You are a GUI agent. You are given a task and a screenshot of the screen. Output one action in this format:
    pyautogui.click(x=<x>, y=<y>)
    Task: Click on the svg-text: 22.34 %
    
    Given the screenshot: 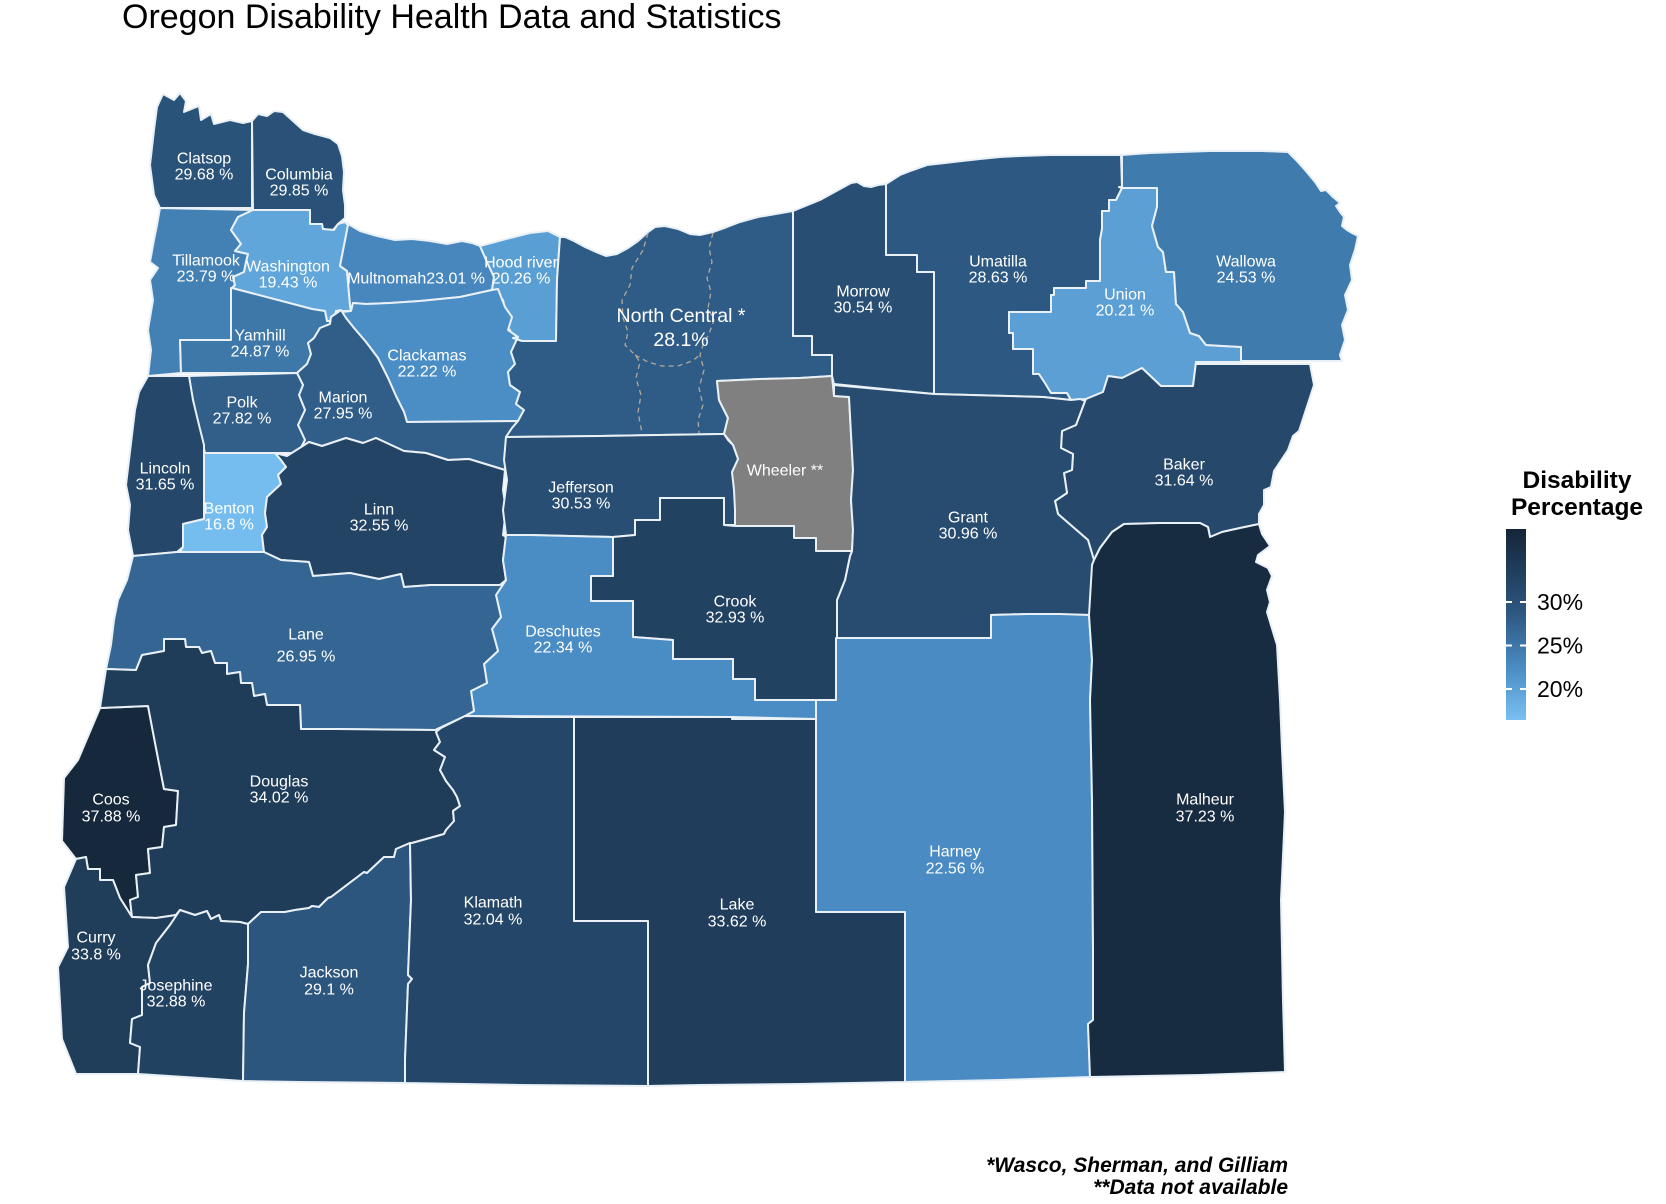 What is the action you would take?
    pyautogui.click(x=563, y=648)
    